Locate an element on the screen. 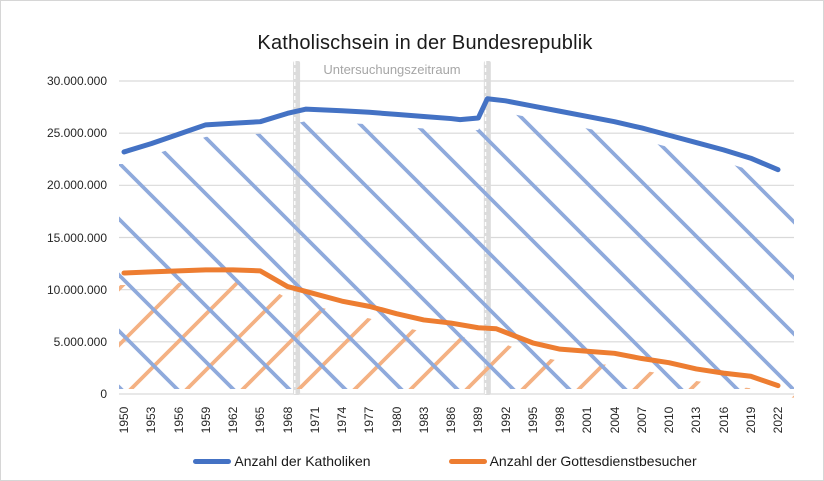 This screenshot has height=481, width=824. x-axis-label: 1986 is located at coordinates (451, 420).